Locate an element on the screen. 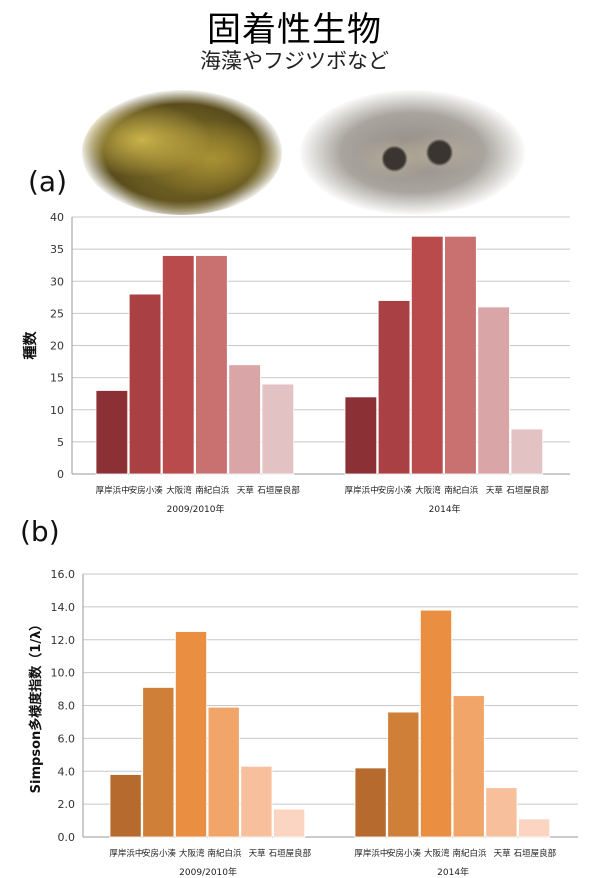 The height and width of the screenshot is (878, 589). y-tick-label: 0 is located at coordinates (60, 474).